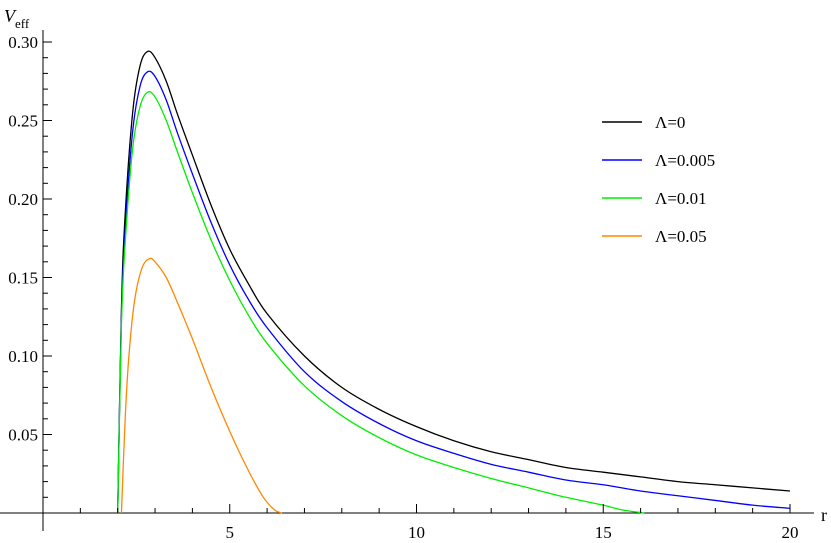 This screenshot has height=543, width=831. What do you see at coordinates (23, 278) in the screenshot?
I see `y-tick-label: 0.15` at bounding box center [23, 278].